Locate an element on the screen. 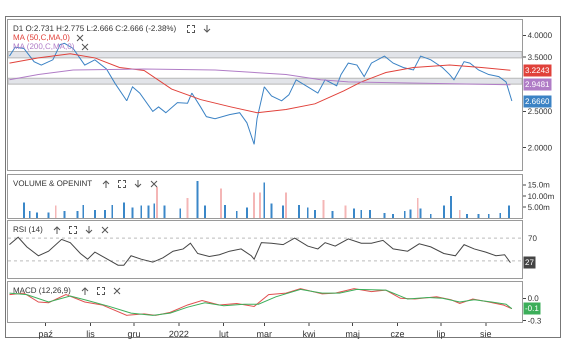  data-label: 2.6660 is located at coordinates (537, 101).